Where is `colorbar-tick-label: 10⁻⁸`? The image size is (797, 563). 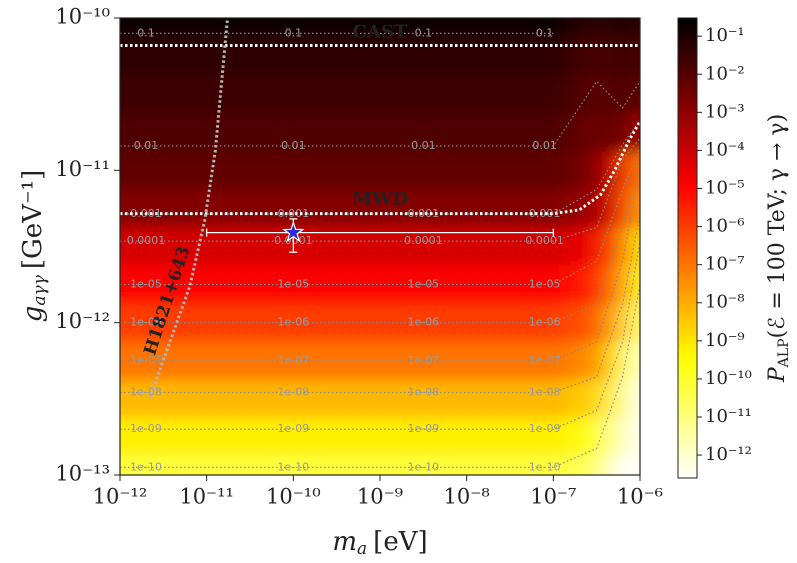
colorbar-tick-label: 10⁻⁸ is located at coordinates (725, 302).